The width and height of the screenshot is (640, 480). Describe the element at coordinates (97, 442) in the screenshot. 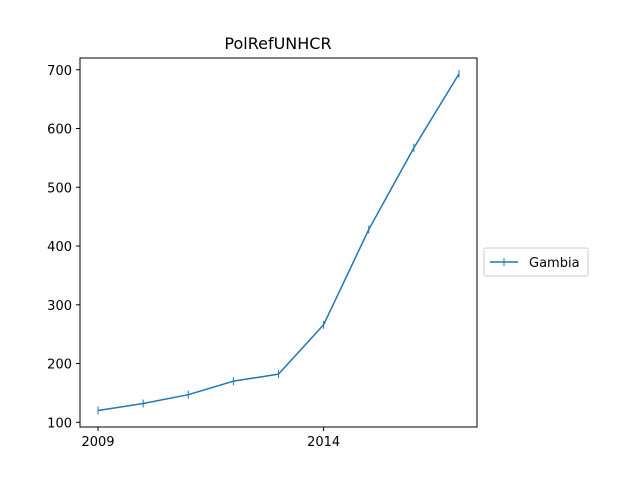

I see `x-tick-label: 2009` at that location.